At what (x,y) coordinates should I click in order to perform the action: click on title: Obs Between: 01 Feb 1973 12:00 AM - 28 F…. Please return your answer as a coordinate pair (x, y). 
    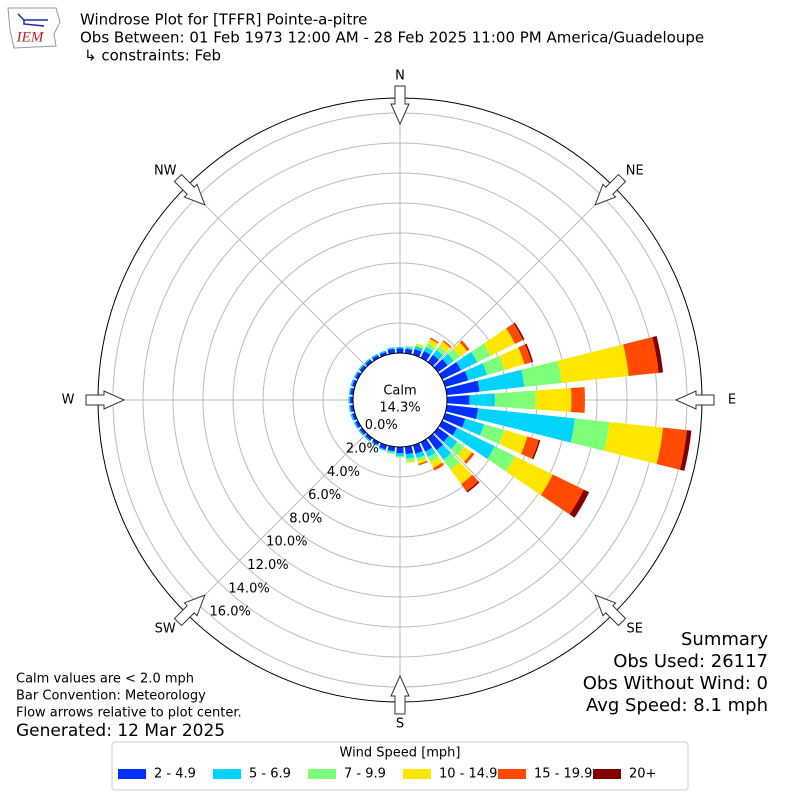
    Looking at the image, I should click on (392, 38).